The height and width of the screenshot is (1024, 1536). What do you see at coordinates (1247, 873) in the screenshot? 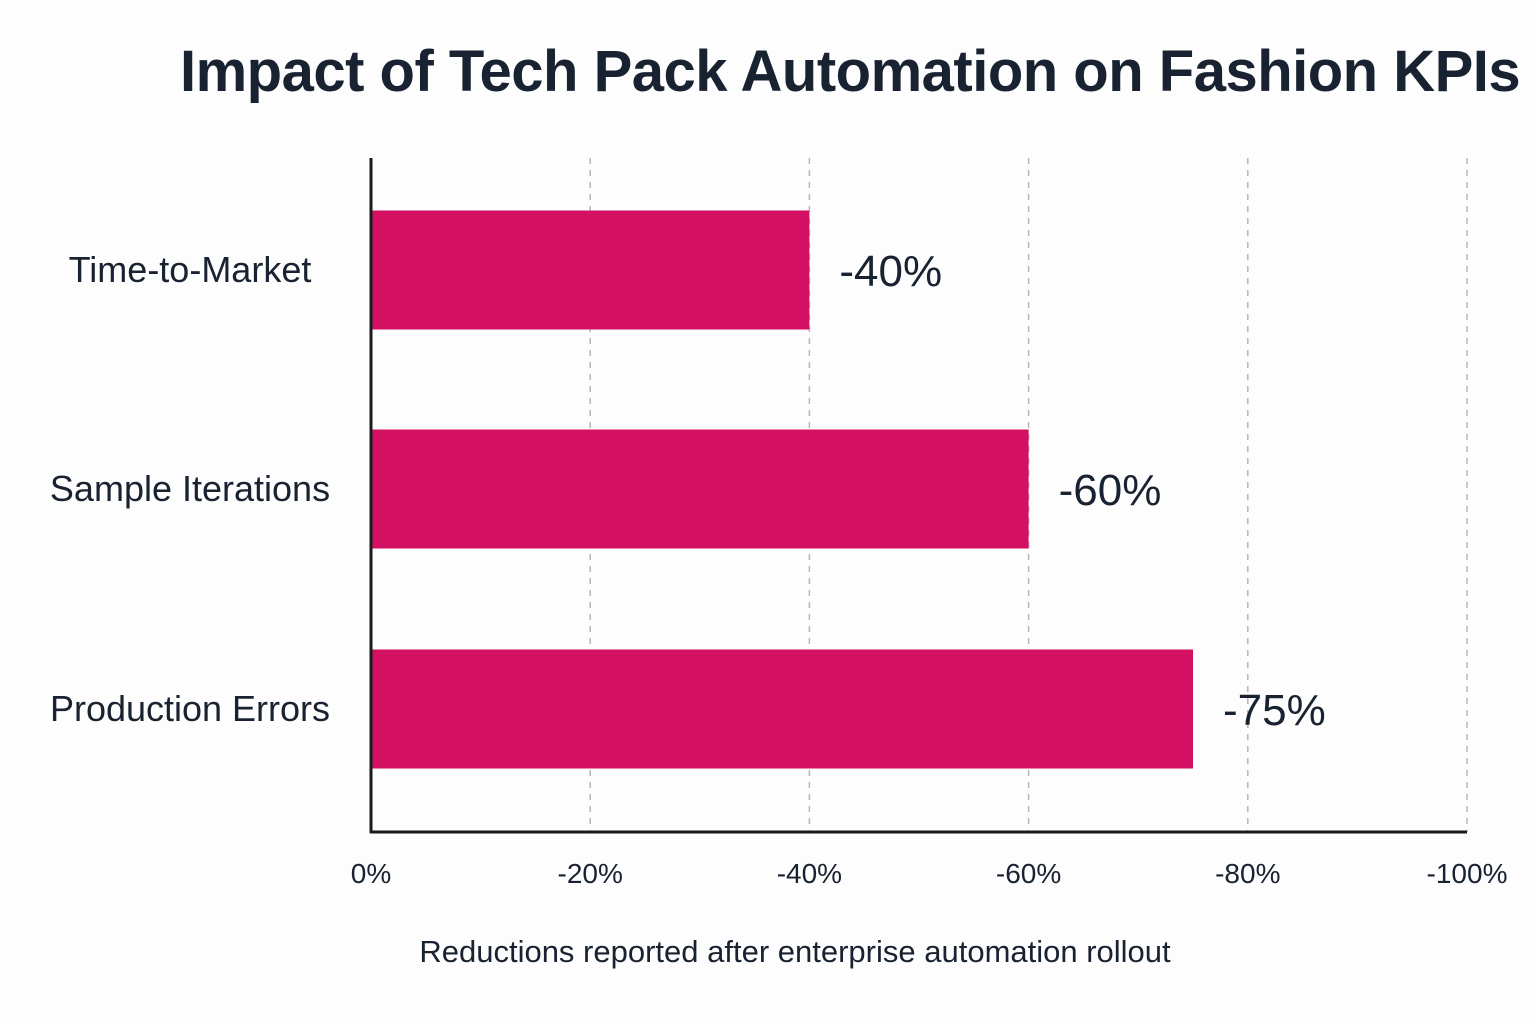
I see `x-tick-label: -80%` at bounding box center [1247, 873].